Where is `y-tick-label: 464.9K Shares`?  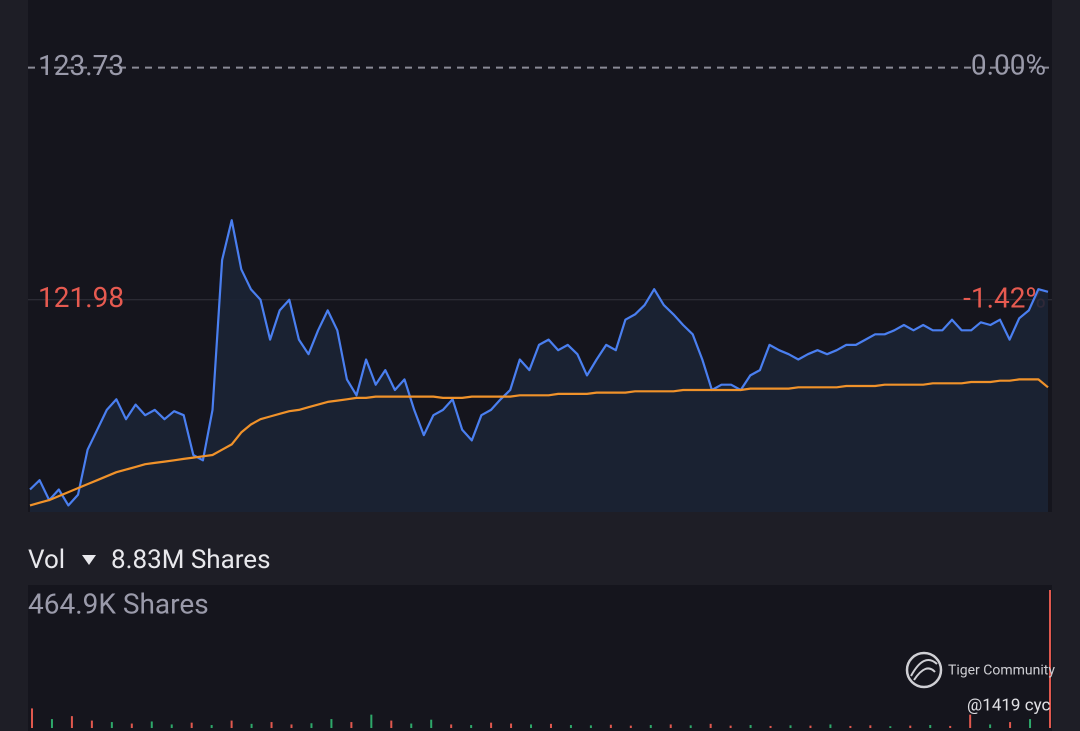
y-tick-label: 464.9K Shares is located at coordinates (118, 603).